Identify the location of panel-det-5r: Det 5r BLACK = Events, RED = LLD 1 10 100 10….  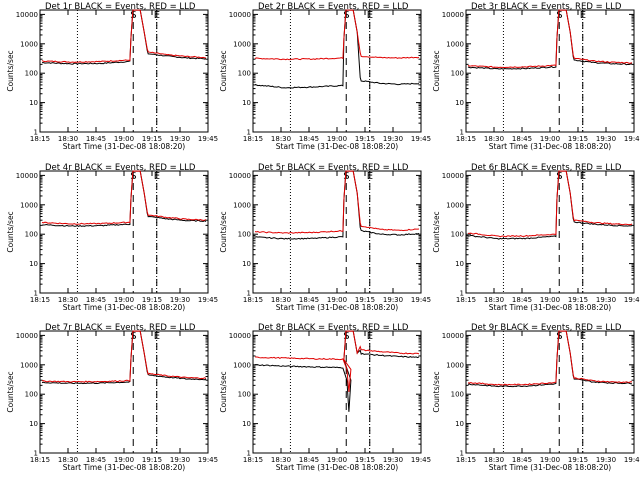
(325, 237).